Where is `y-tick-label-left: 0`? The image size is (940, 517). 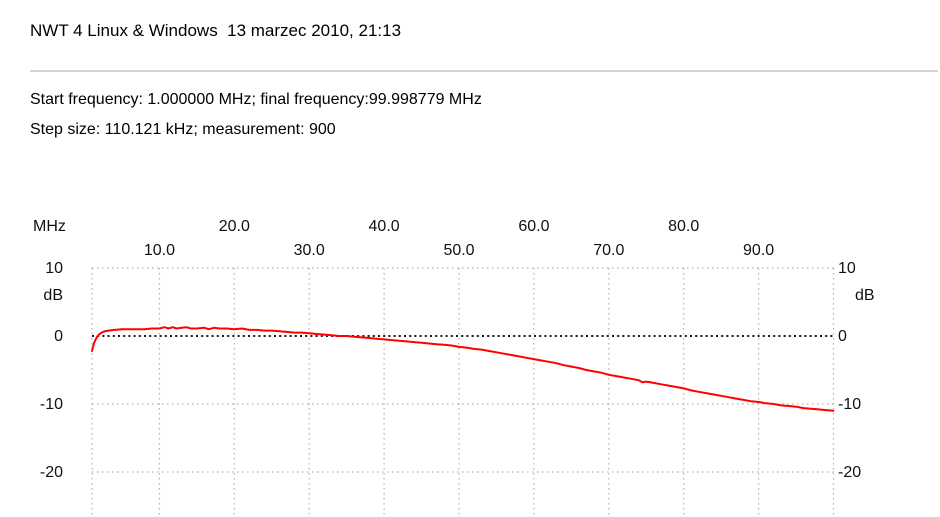 y-tick-label-left: 0 is located at coordinates (58, 336).